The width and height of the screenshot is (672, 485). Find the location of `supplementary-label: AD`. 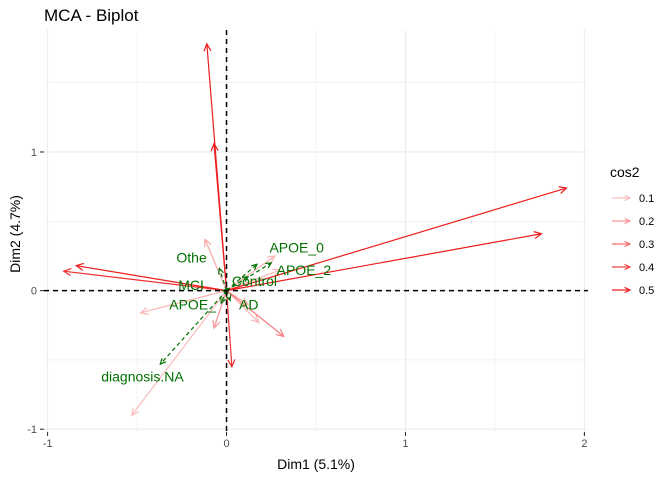

supplementary-label: AD is located at coordinates (248, 304).